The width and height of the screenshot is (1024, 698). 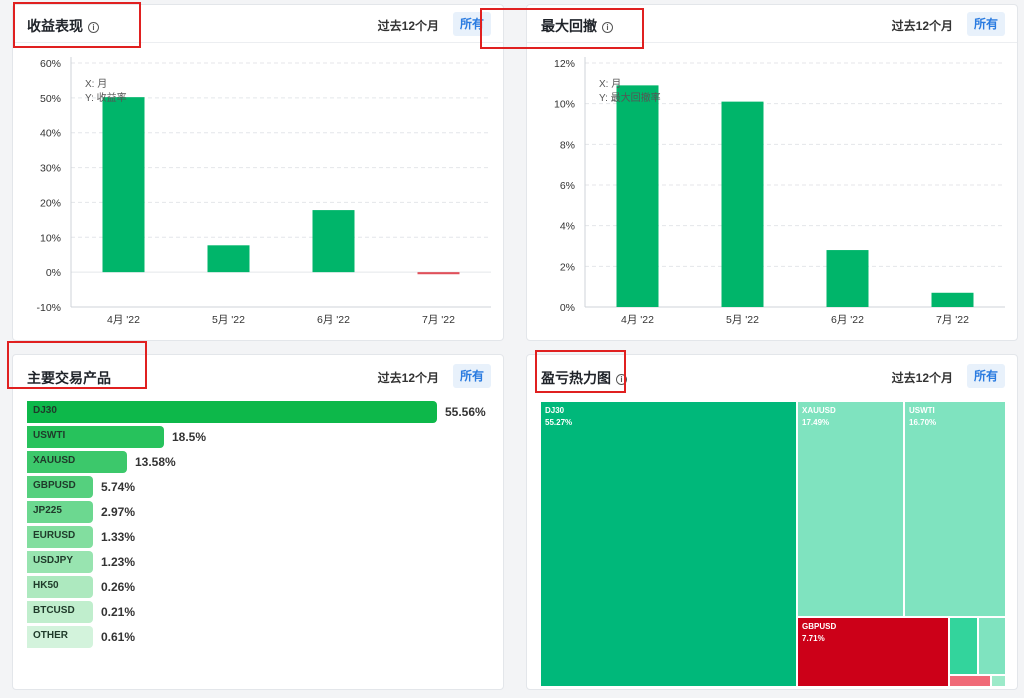 What do you see at coordinates (819, 626) in the screenshot?
I see `tile-name: GBPUSD` at bounding box center [819, 626].